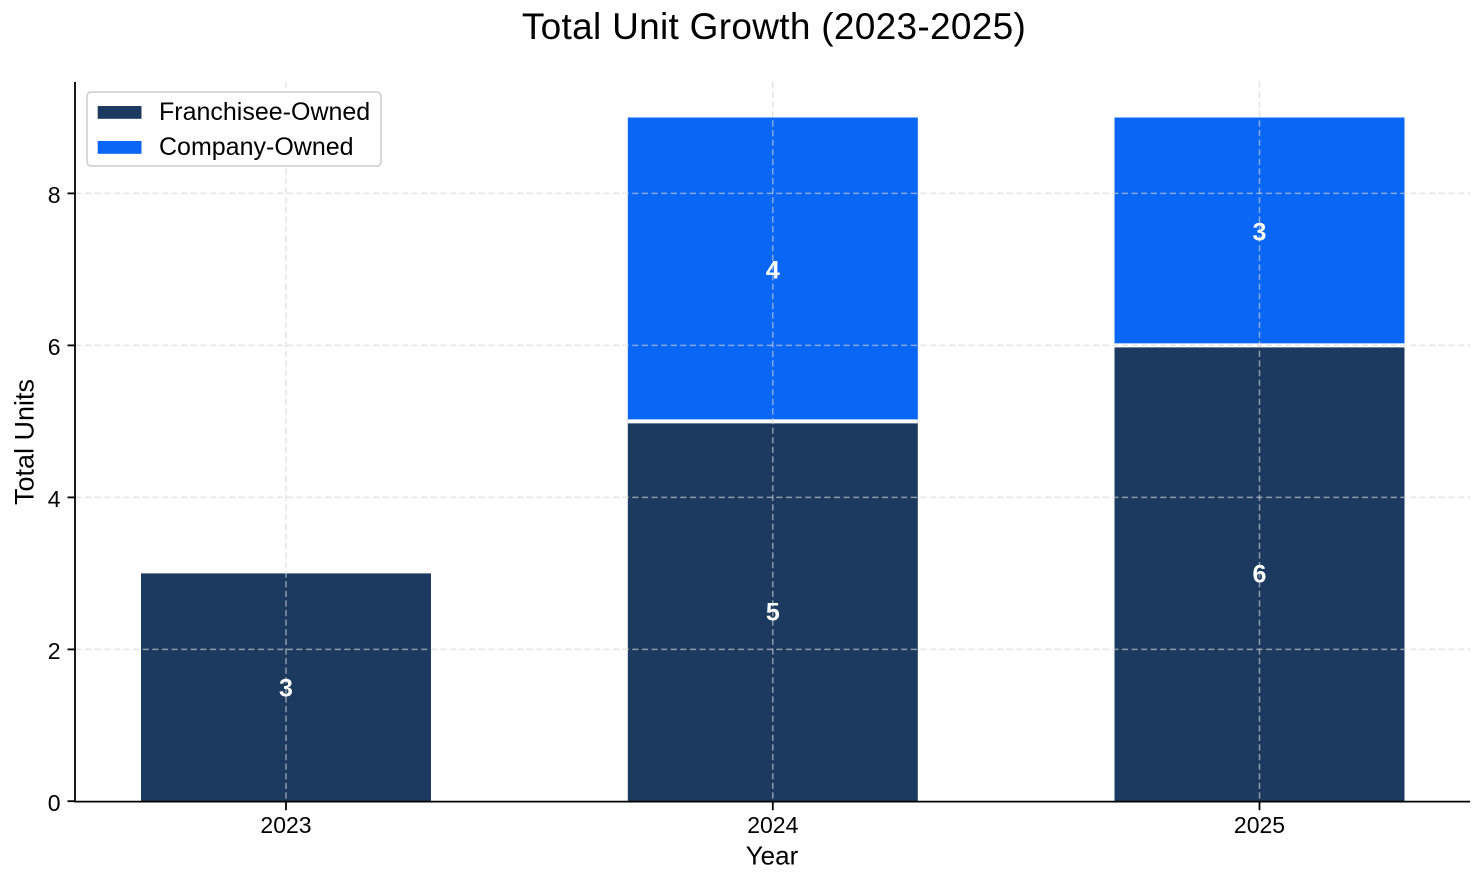 Image resolution: width=1484 pixels, height=884 pixels. I want to click on svg-text: 8, so click(54, 195).